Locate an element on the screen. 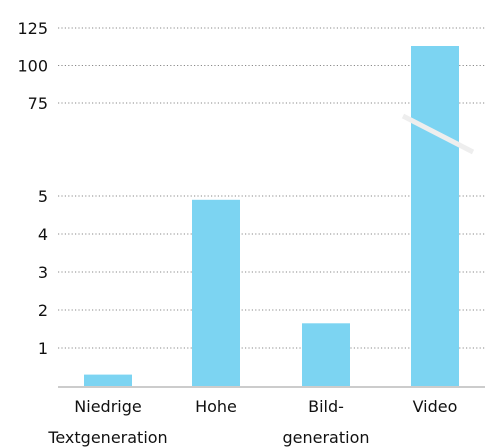 This screenshot has height=448, width=493. y-tick-label: 5 is located at coordinates (43, 196).